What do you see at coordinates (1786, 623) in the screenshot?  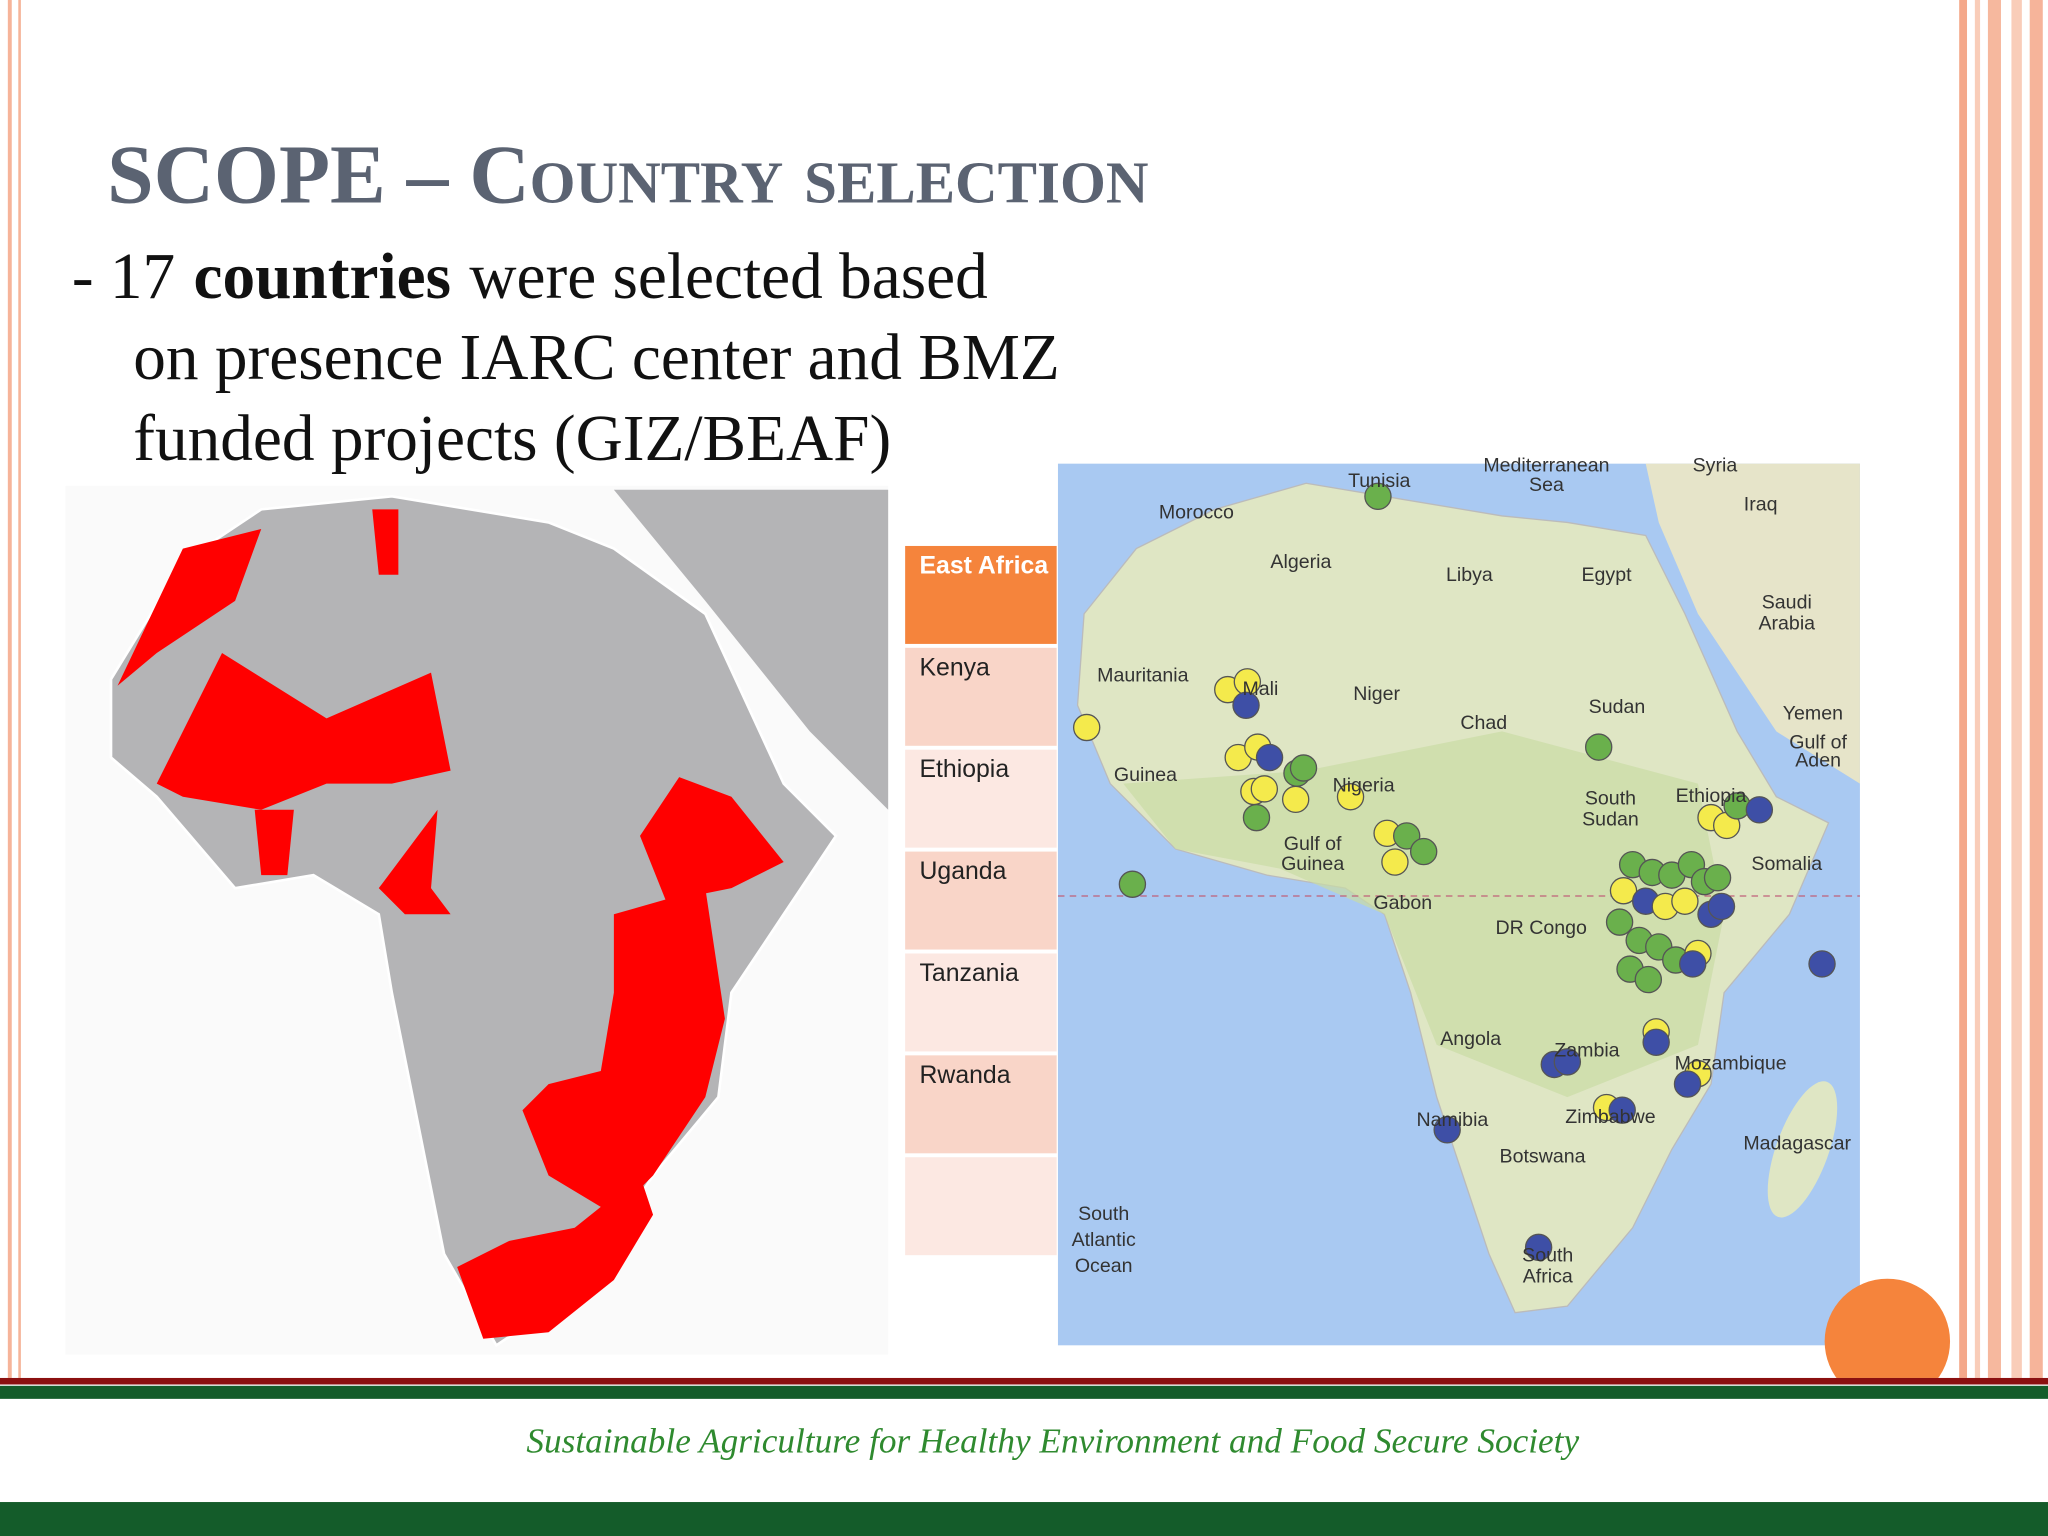 I see `map-label: Arabia` at bounding box center [1786, 623].